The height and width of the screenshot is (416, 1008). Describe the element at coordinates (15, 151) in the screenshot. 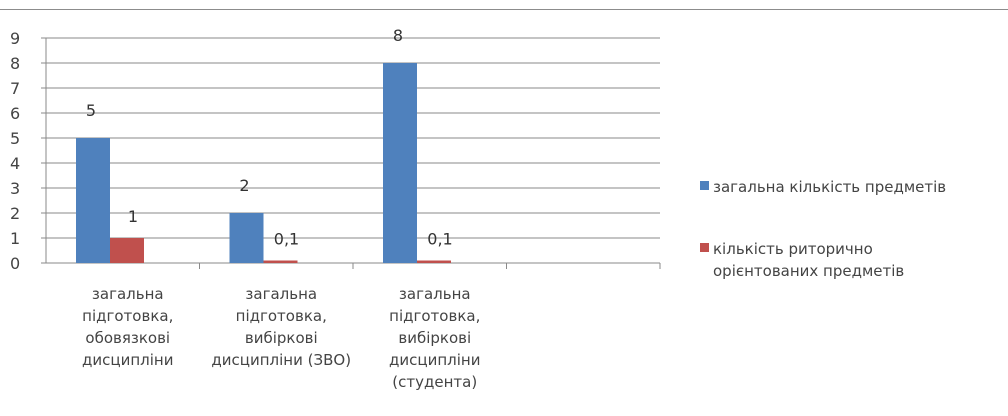

I see `y-tick-labels: 0 1 2 3 4 5 6 7 8 9` at that location.